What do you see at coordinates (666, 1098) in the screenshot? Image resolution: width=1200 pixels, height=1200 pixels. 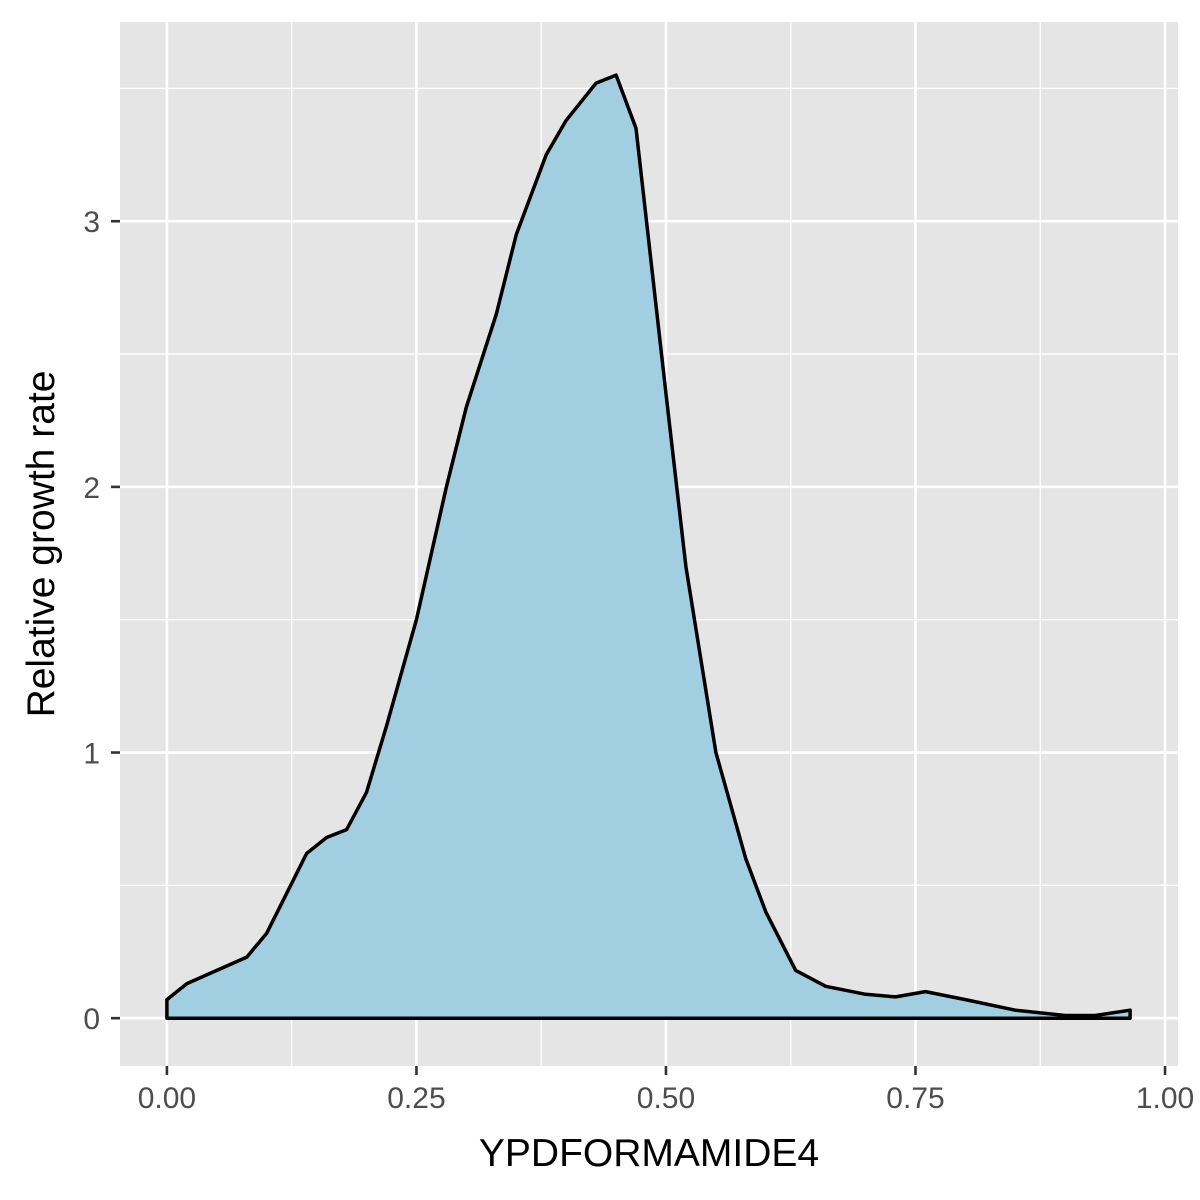 I see `x-tick-label: 0.50` at bounding box center [666, 1098].